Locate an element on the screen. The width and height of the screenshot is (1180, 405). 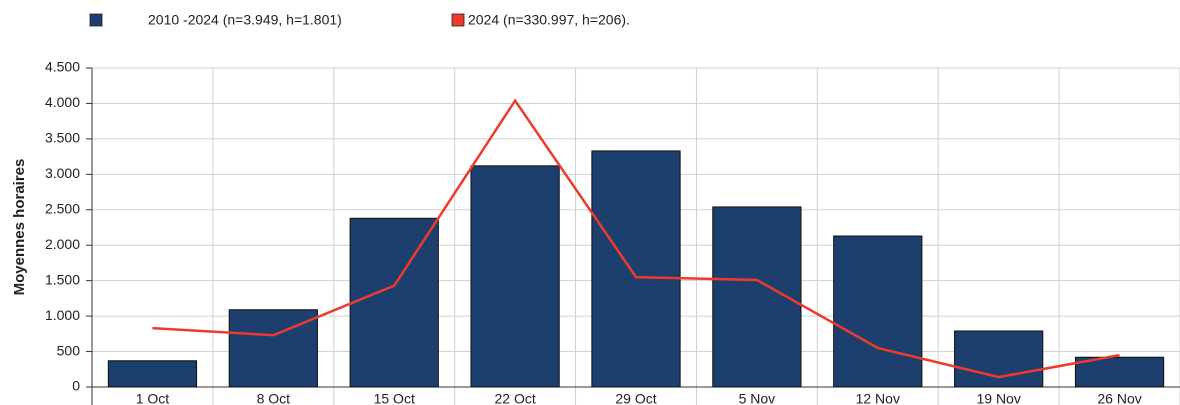
y-tick-label: 1.500 is located at coordinates (62, 279).